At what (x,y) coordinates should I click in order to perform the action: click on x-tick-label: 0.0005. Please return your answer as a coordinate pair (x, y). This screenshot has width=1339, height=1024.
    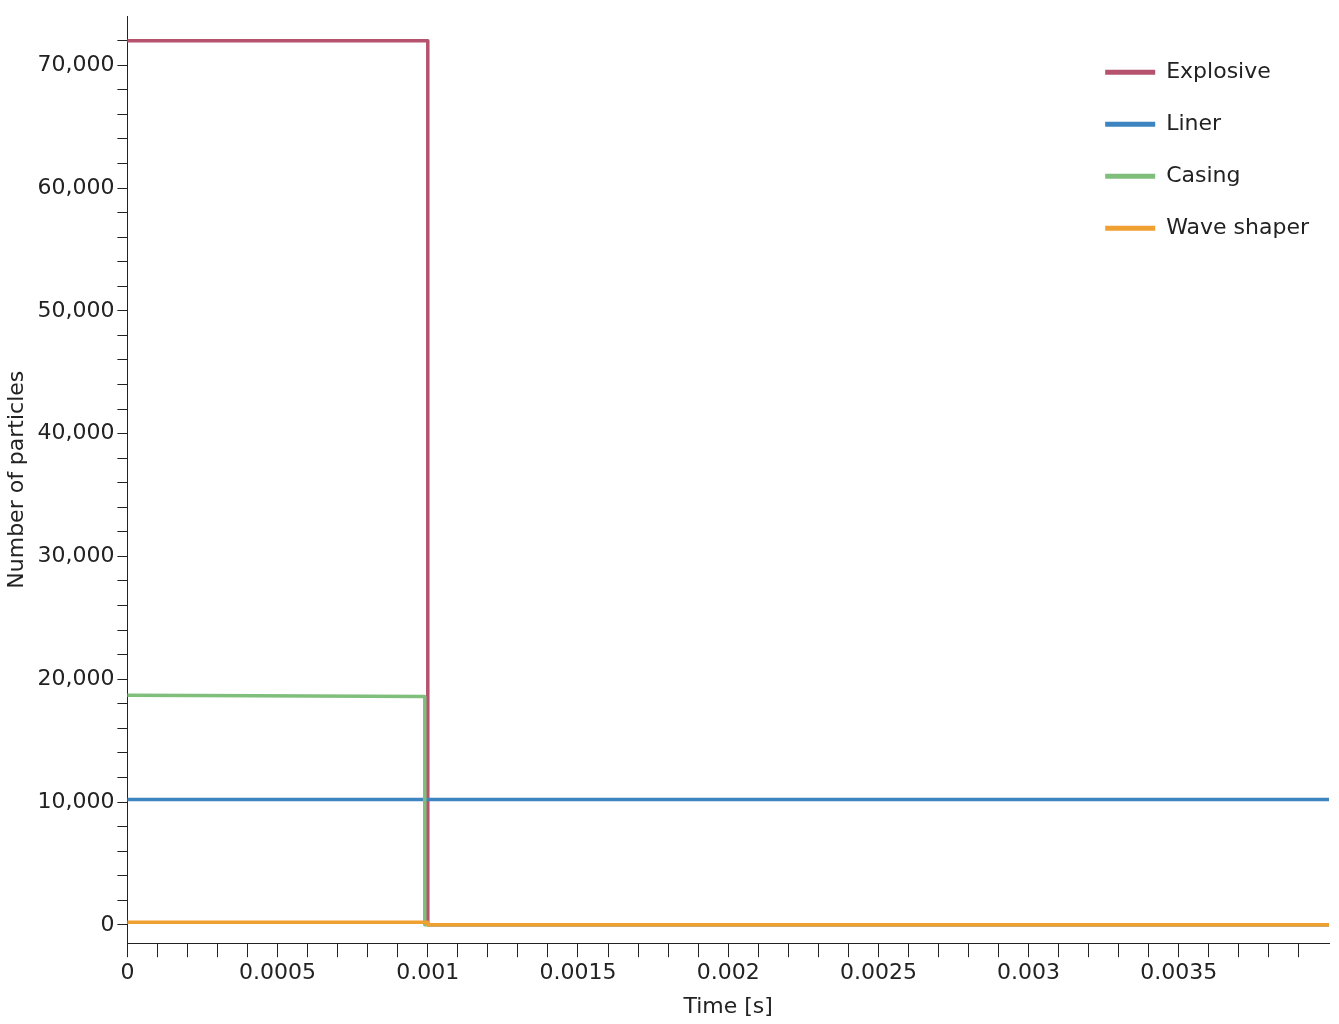
    Looking at the image, I should click on (278, 972).